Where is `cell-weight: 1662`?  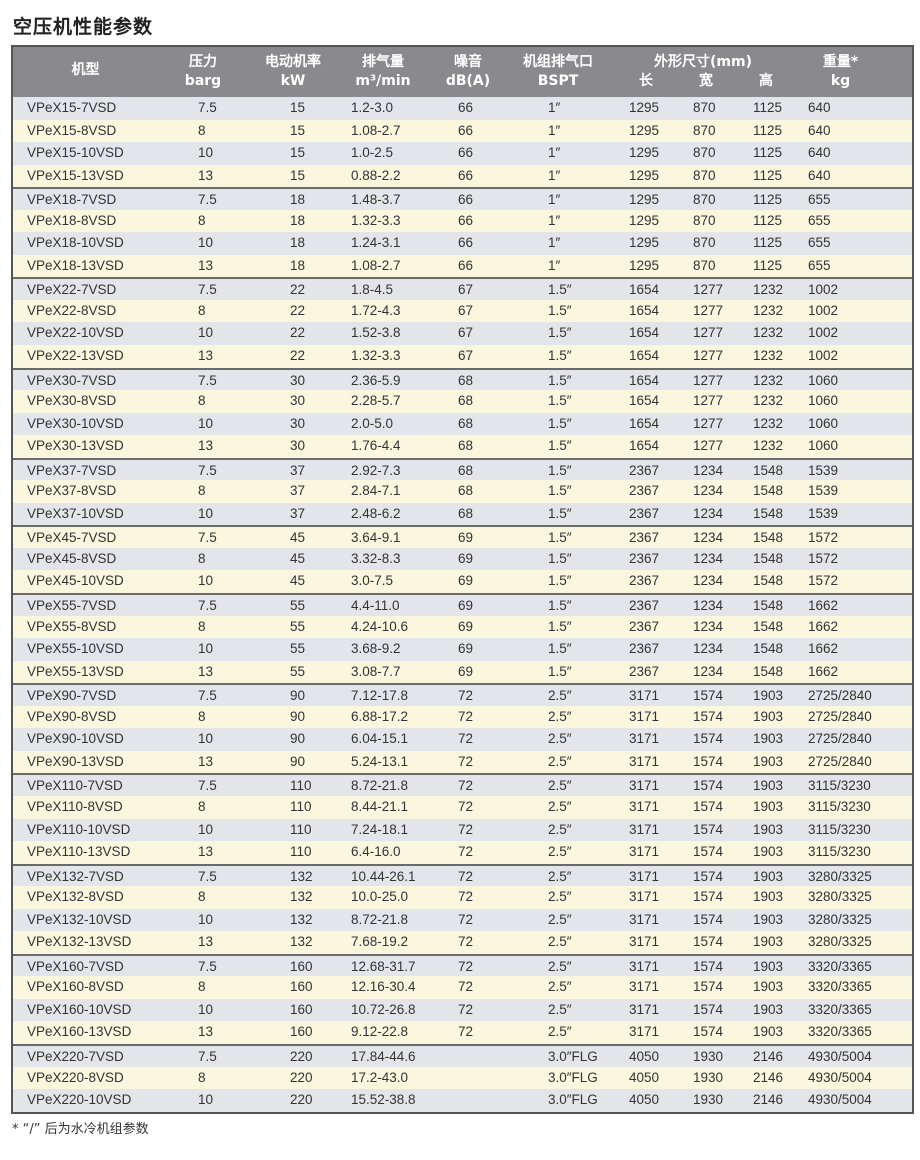 cell-weight: 1662 is located at coordinates (823, 606).